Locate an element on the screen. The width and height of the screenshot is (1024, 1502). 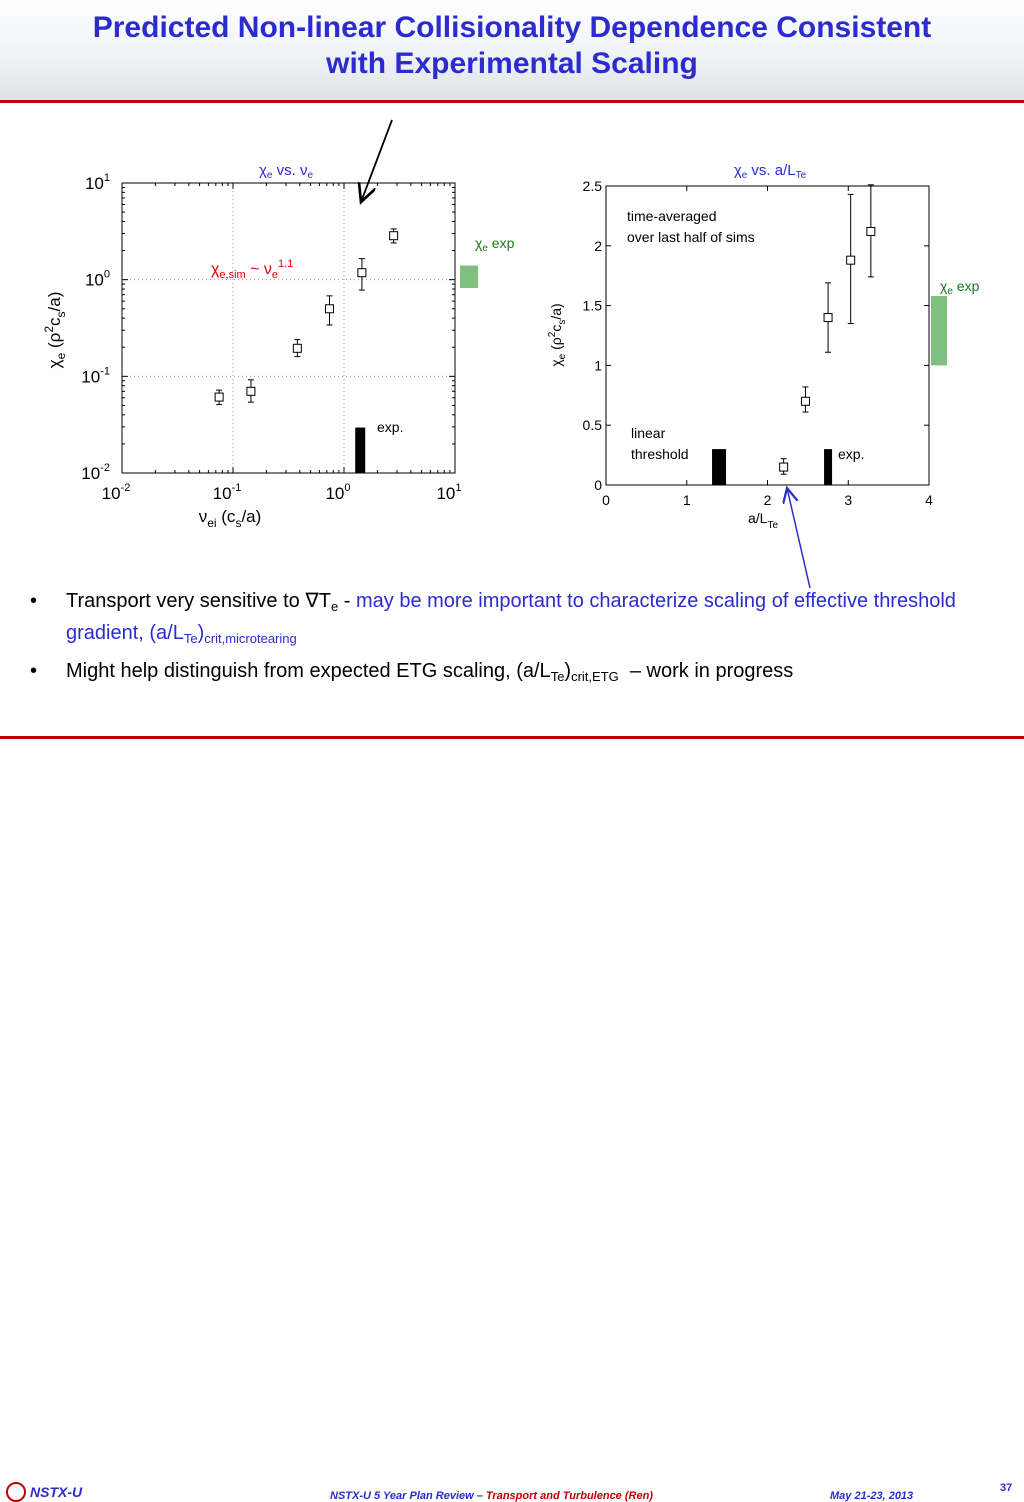
c1-xlabel: νei (cs/a) is located at coordinates (230, 518).